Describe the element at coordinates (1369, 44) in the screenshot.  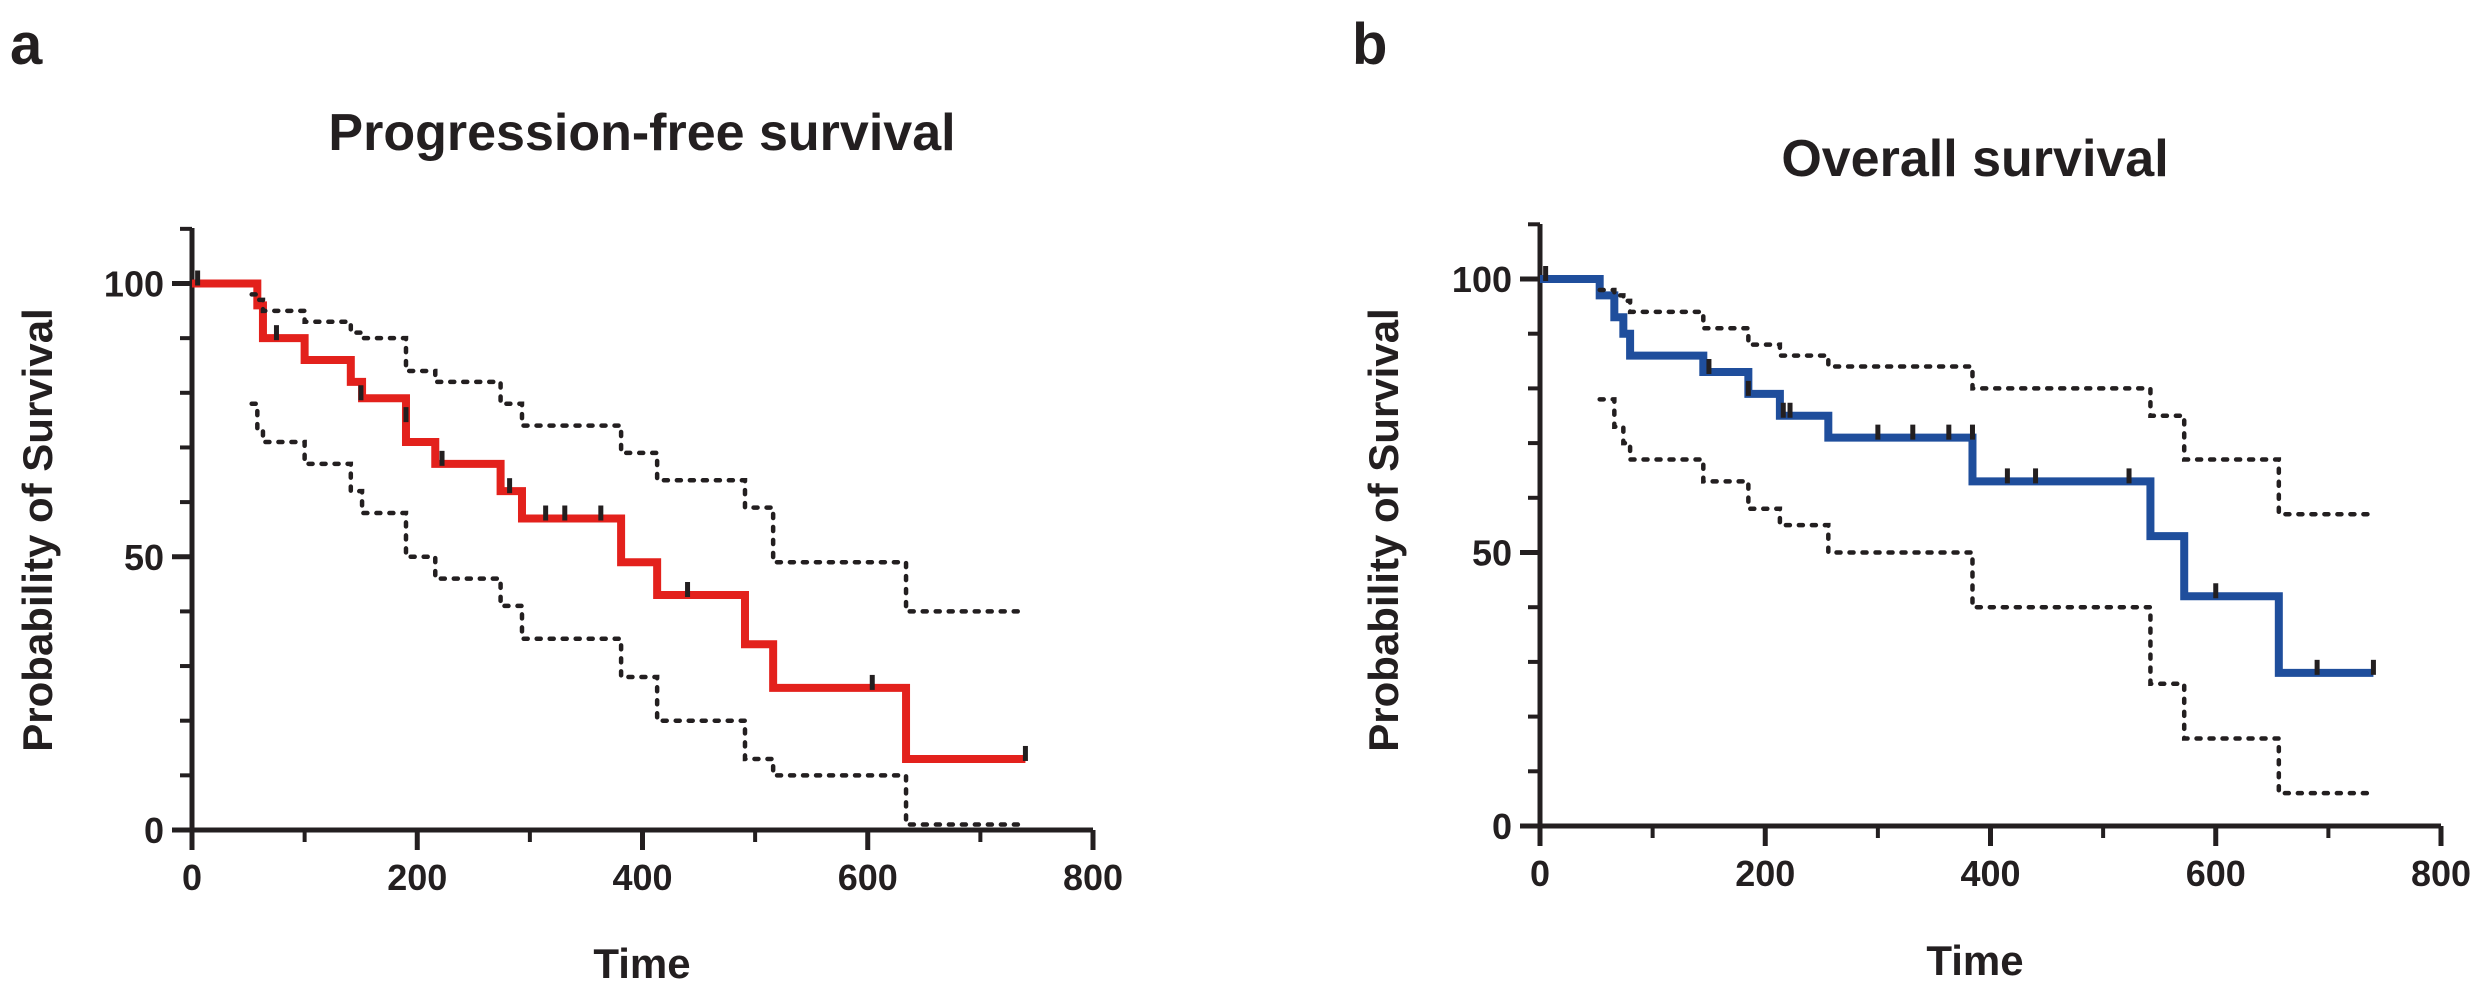
I see `panel-label: b` at that location.